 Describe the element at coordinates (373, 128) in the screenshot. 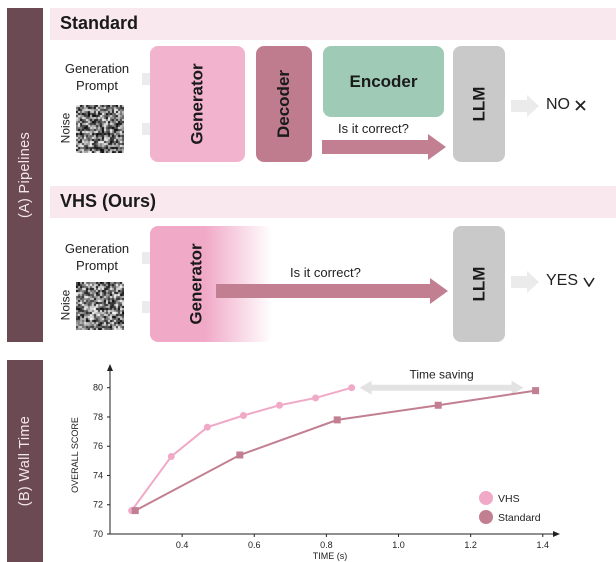

I see `standard-question-label: Is it correct?` at that location.